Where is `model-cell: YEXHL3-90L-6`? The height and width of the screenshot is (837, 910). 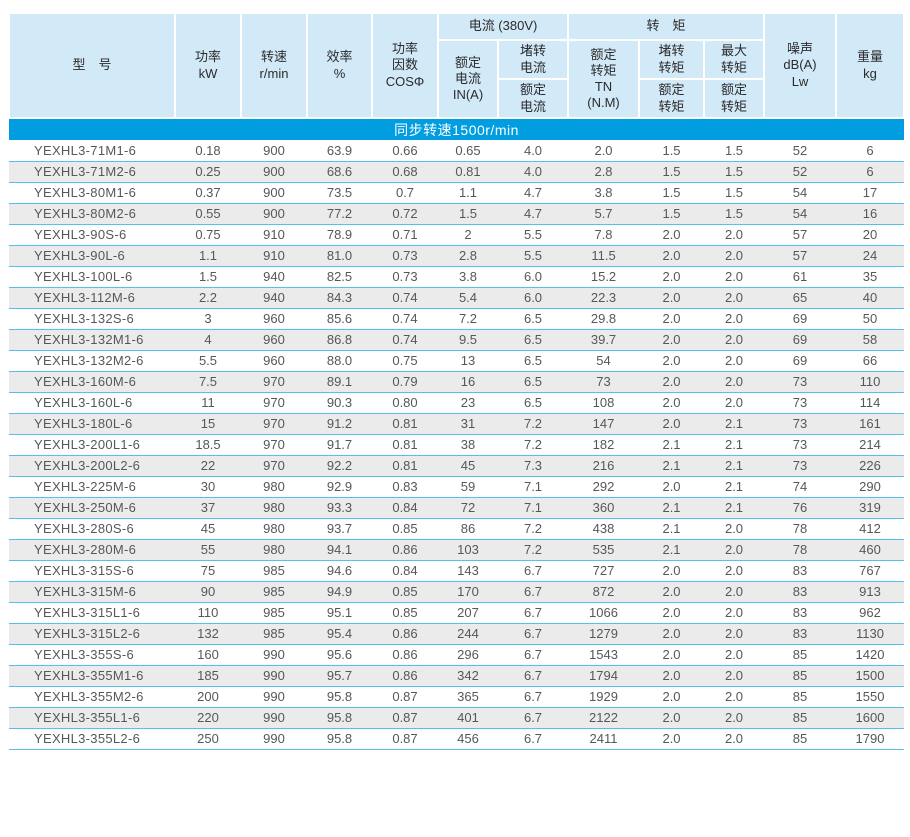
model-cell: YEXHL3-90L-6 is located at coordinates (92, 256).